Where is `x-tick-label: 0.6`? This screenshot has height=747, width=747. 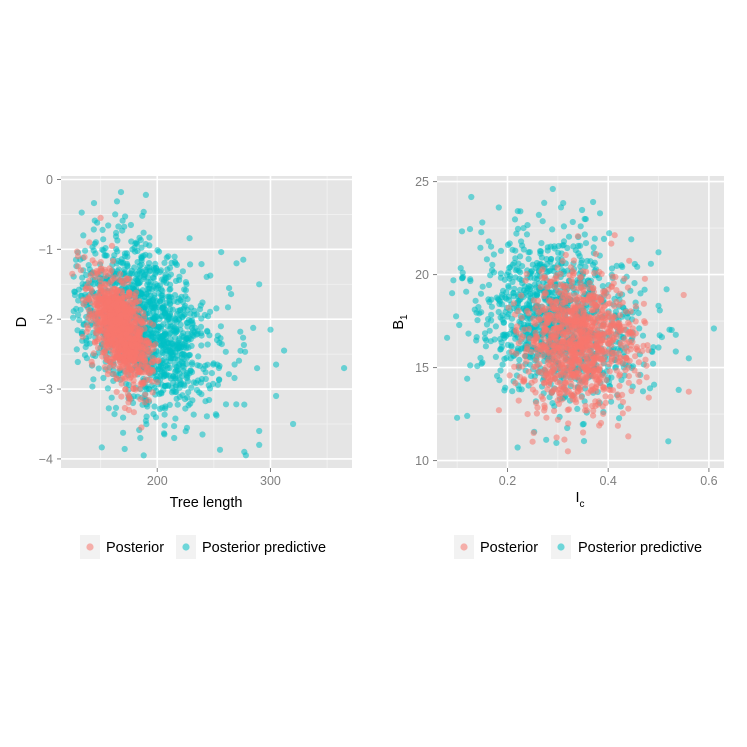
x-tick-label: 0.6 is located at coordinates (708, 481).